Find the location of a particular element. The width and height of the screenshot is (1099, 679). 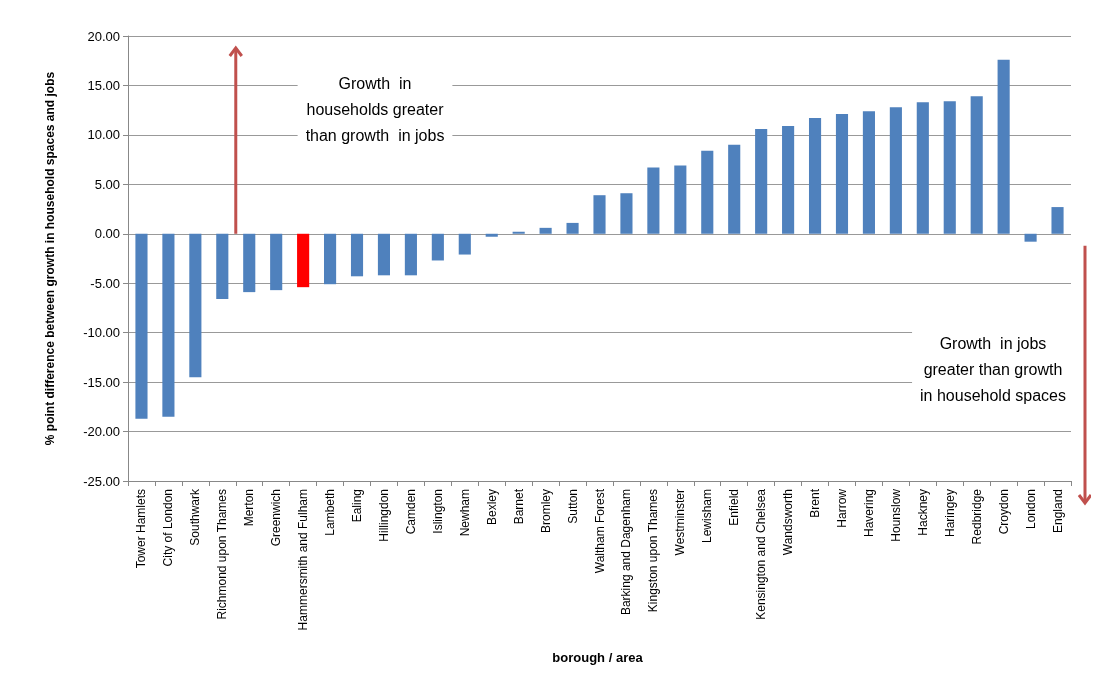

y-tick-label: -10.00 is located at coordinates (101, 333).